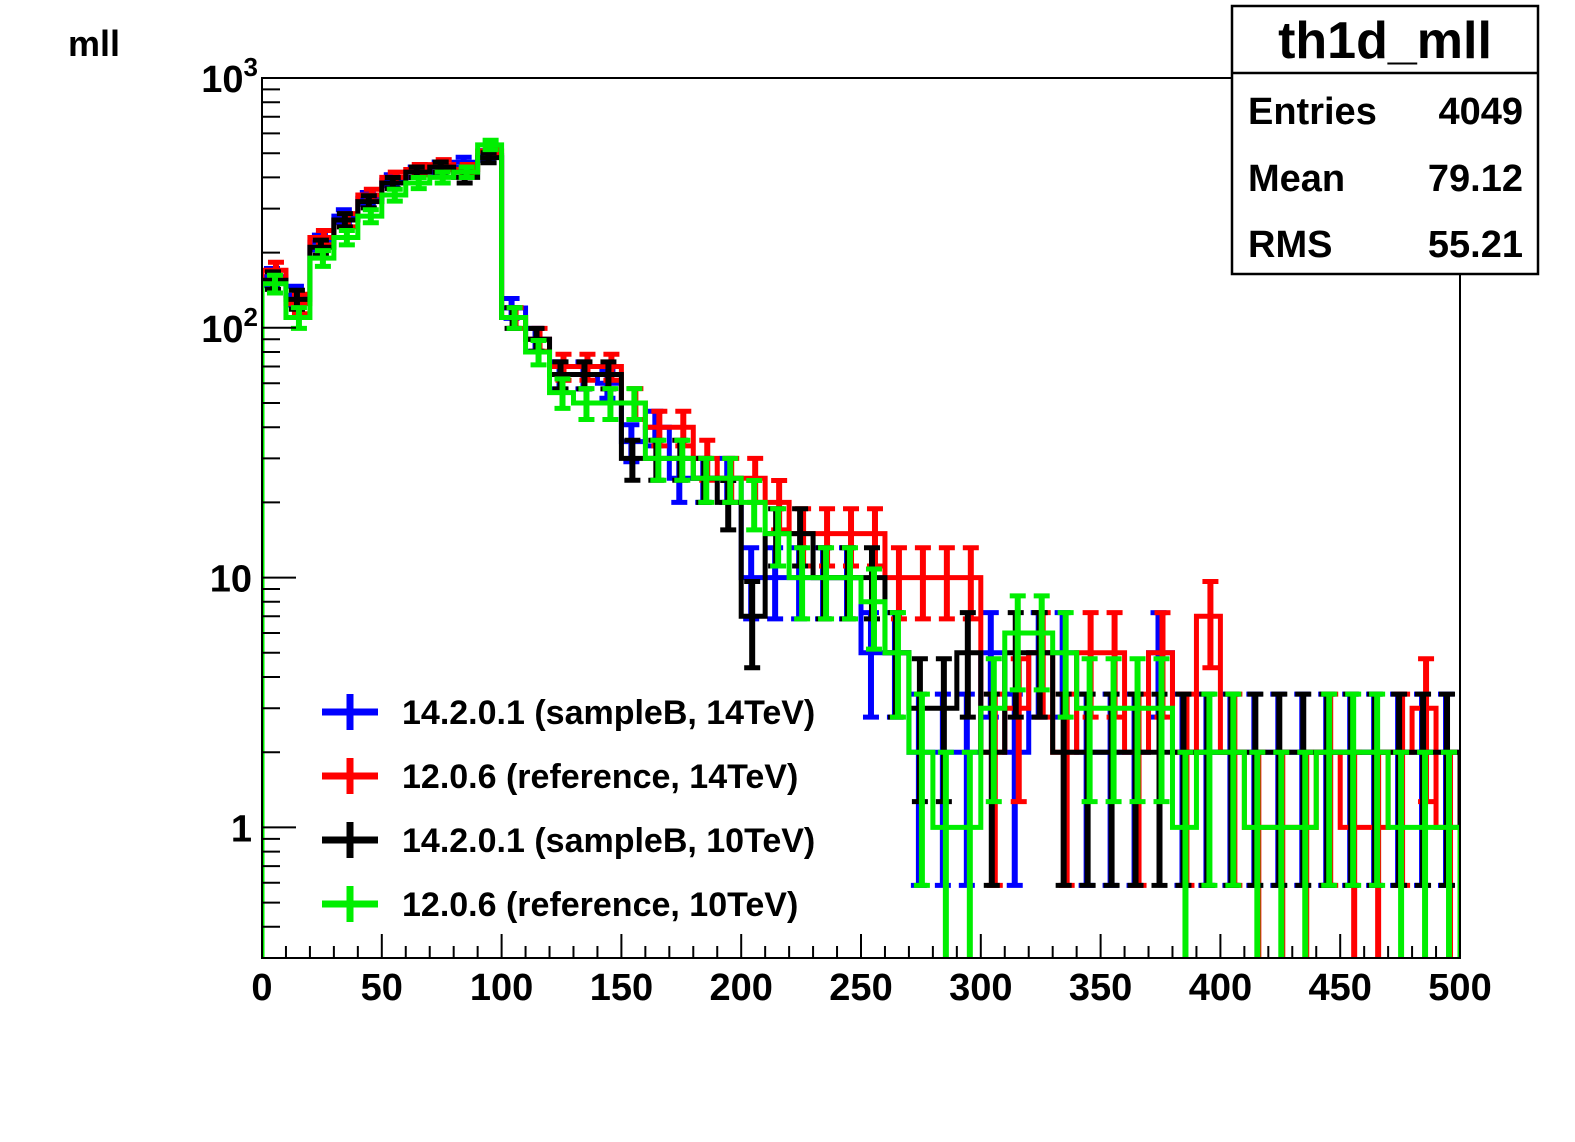  I want to click on x-tick-label-500: 500, so click(1459, 988).